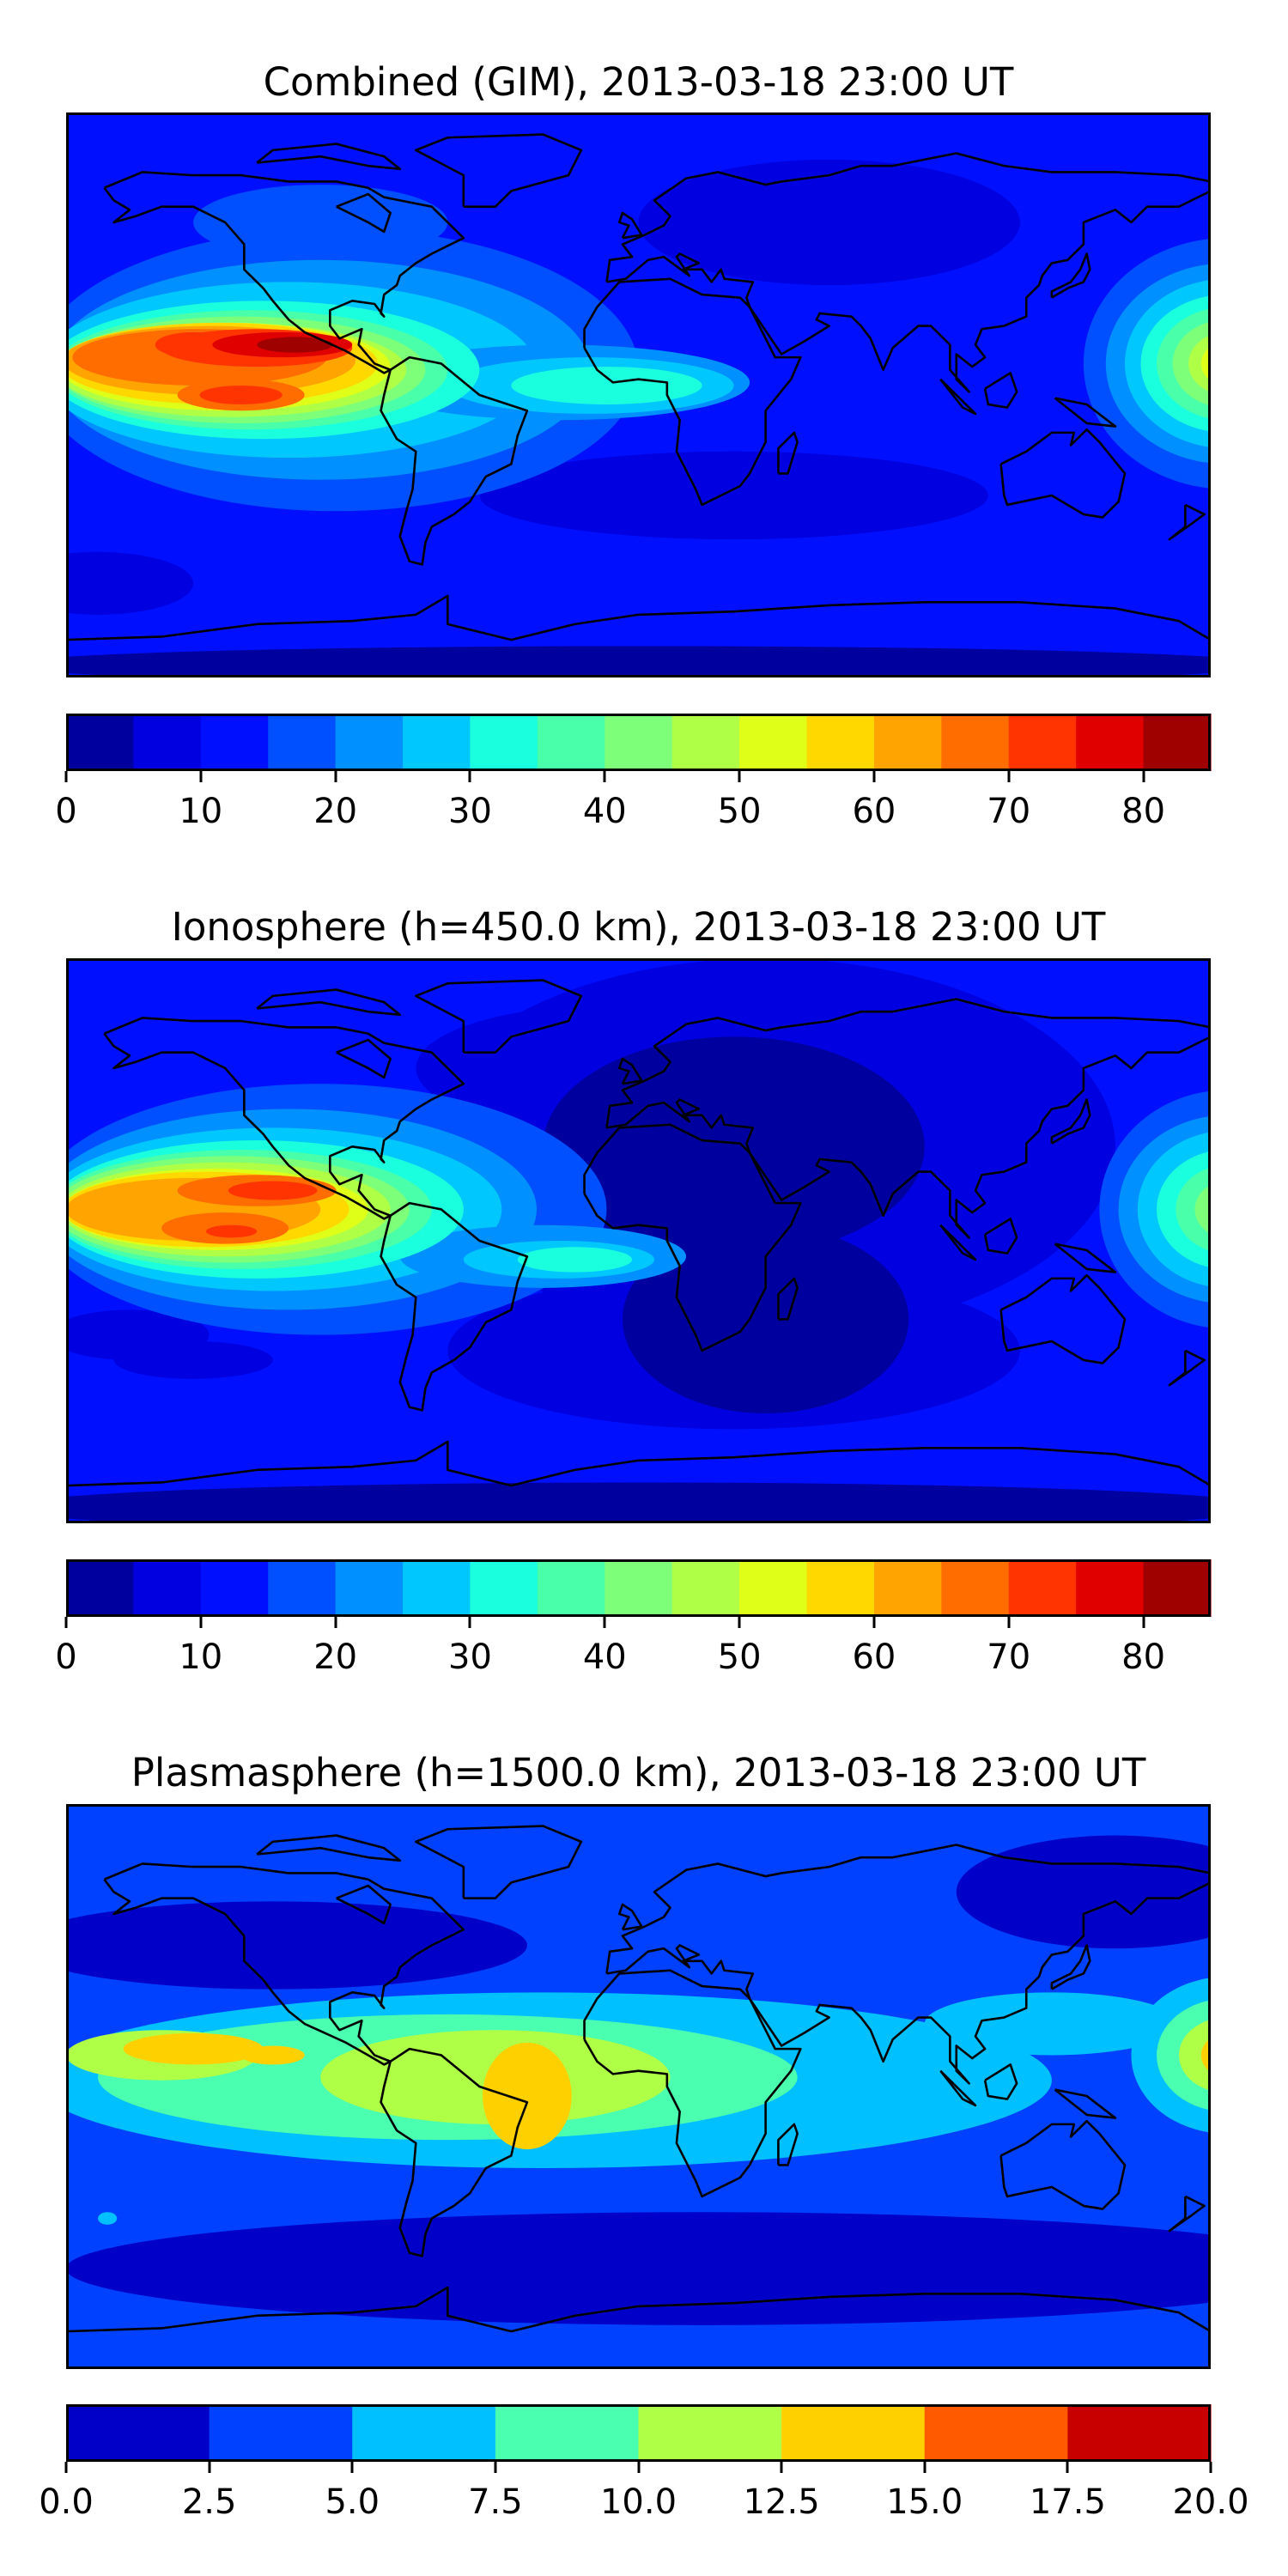 This screenshot has height=2576, width=1288. I want to click on colorbar-tick-label: 70, so click(1009, 812).